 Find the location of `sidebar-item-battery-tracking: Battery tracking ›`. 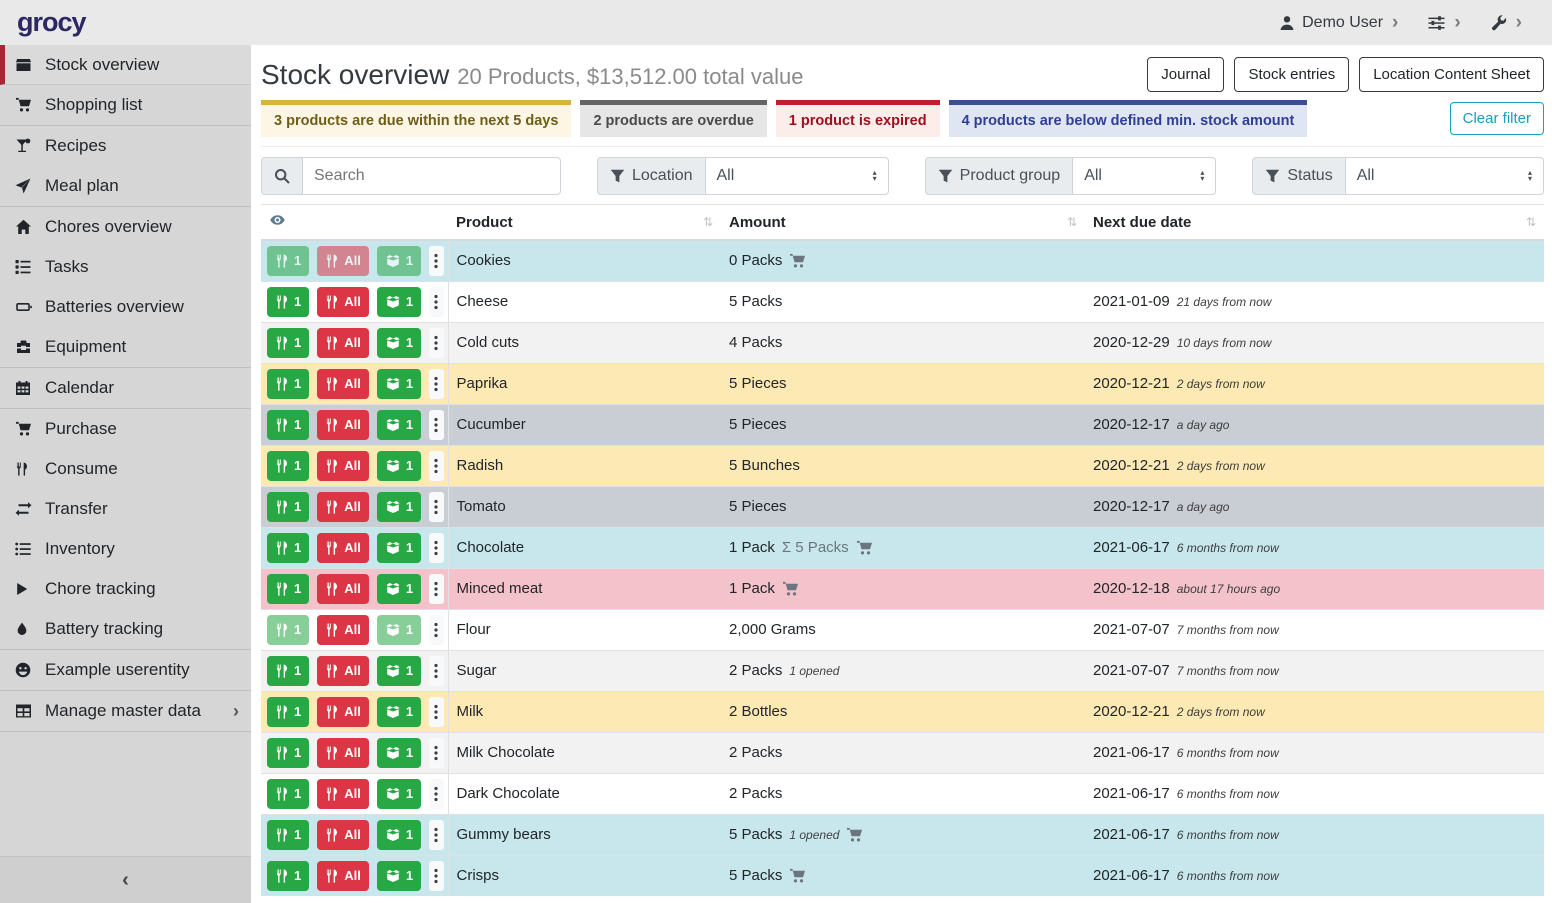

sidebar-item-battery-tracking: Battery tracking › is located at coordinates (125, 629).